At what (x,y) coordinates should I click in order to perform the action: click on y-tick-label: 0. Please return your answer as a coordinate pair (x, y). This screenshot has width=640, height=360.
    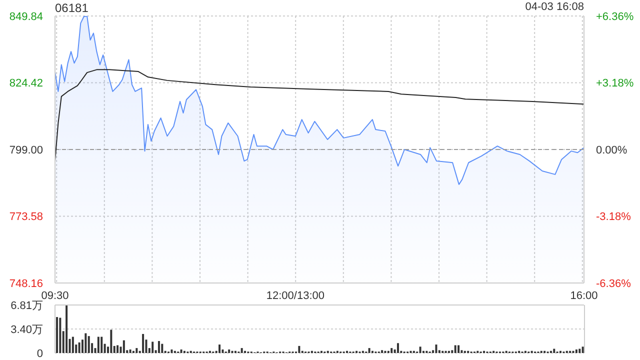
    Looking at the image, I should click on (39, 354).